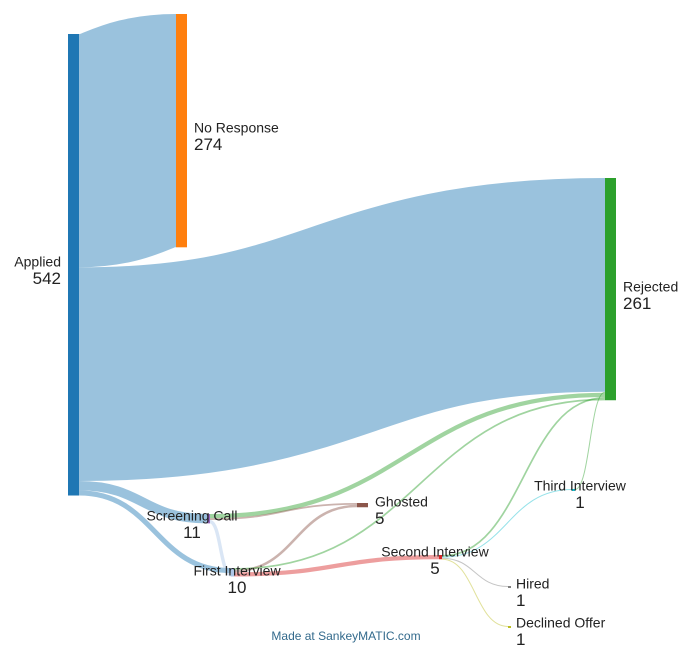  What do you see at coordinates (143, 502) in the screenshot?
I see `flow-applied-to-screening-call` at bounding box center [143, 502].